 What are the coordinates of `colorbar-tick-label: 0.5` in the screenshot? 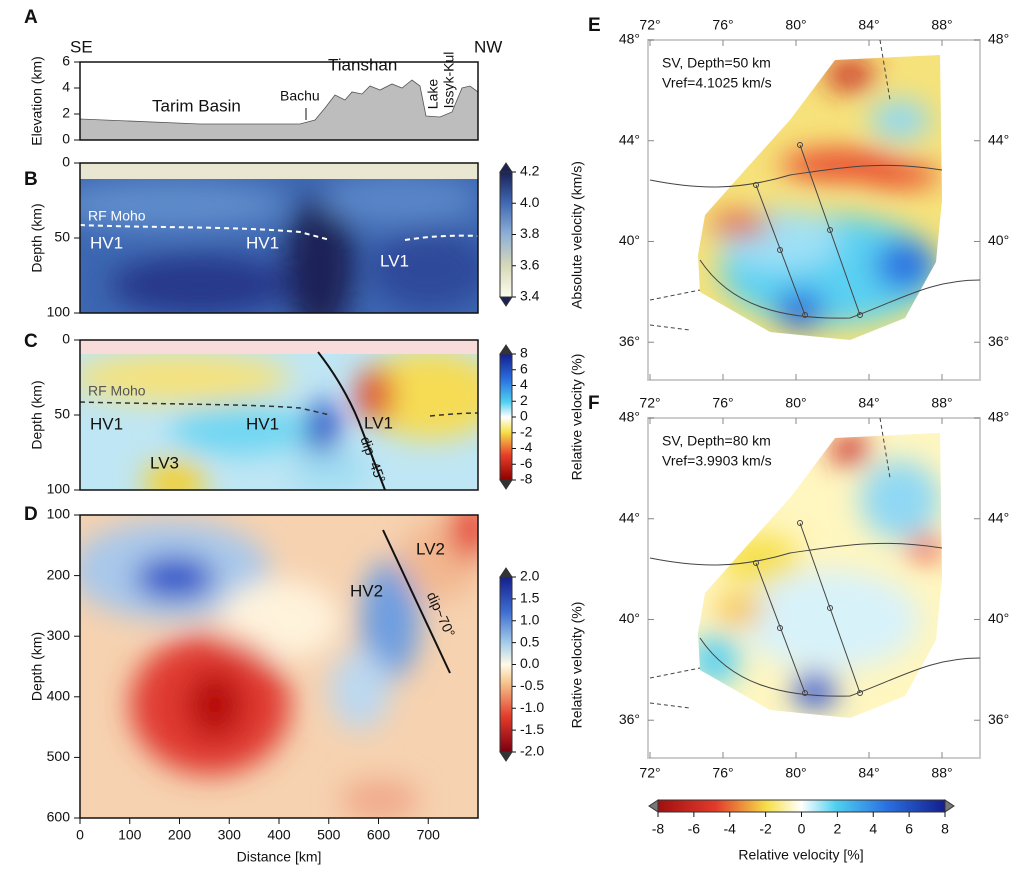 It's located at (530, 641).